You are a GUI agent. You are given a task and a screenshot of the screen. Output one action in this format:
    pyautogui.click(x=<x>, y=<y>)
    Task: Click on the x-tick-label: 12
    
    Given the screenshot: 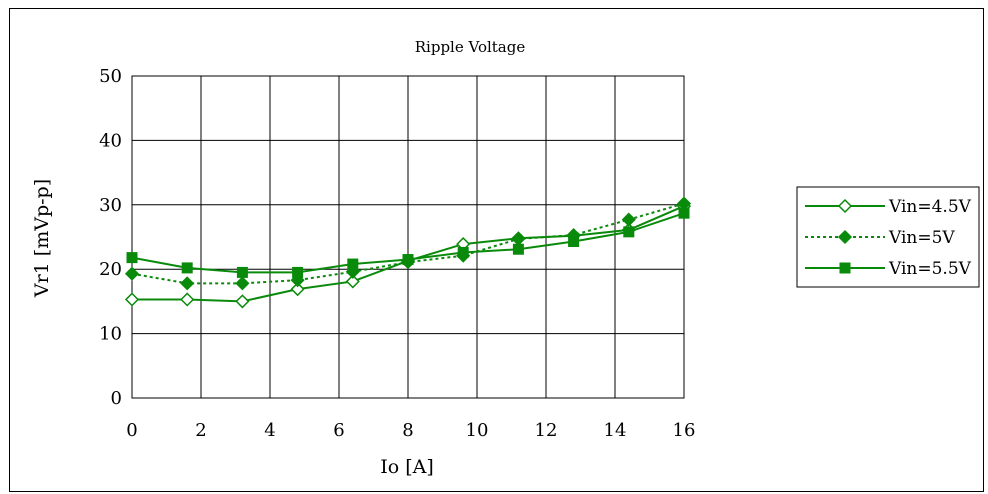 What is the action you would take?
    pyautogui.click(x=546, y=430)
    